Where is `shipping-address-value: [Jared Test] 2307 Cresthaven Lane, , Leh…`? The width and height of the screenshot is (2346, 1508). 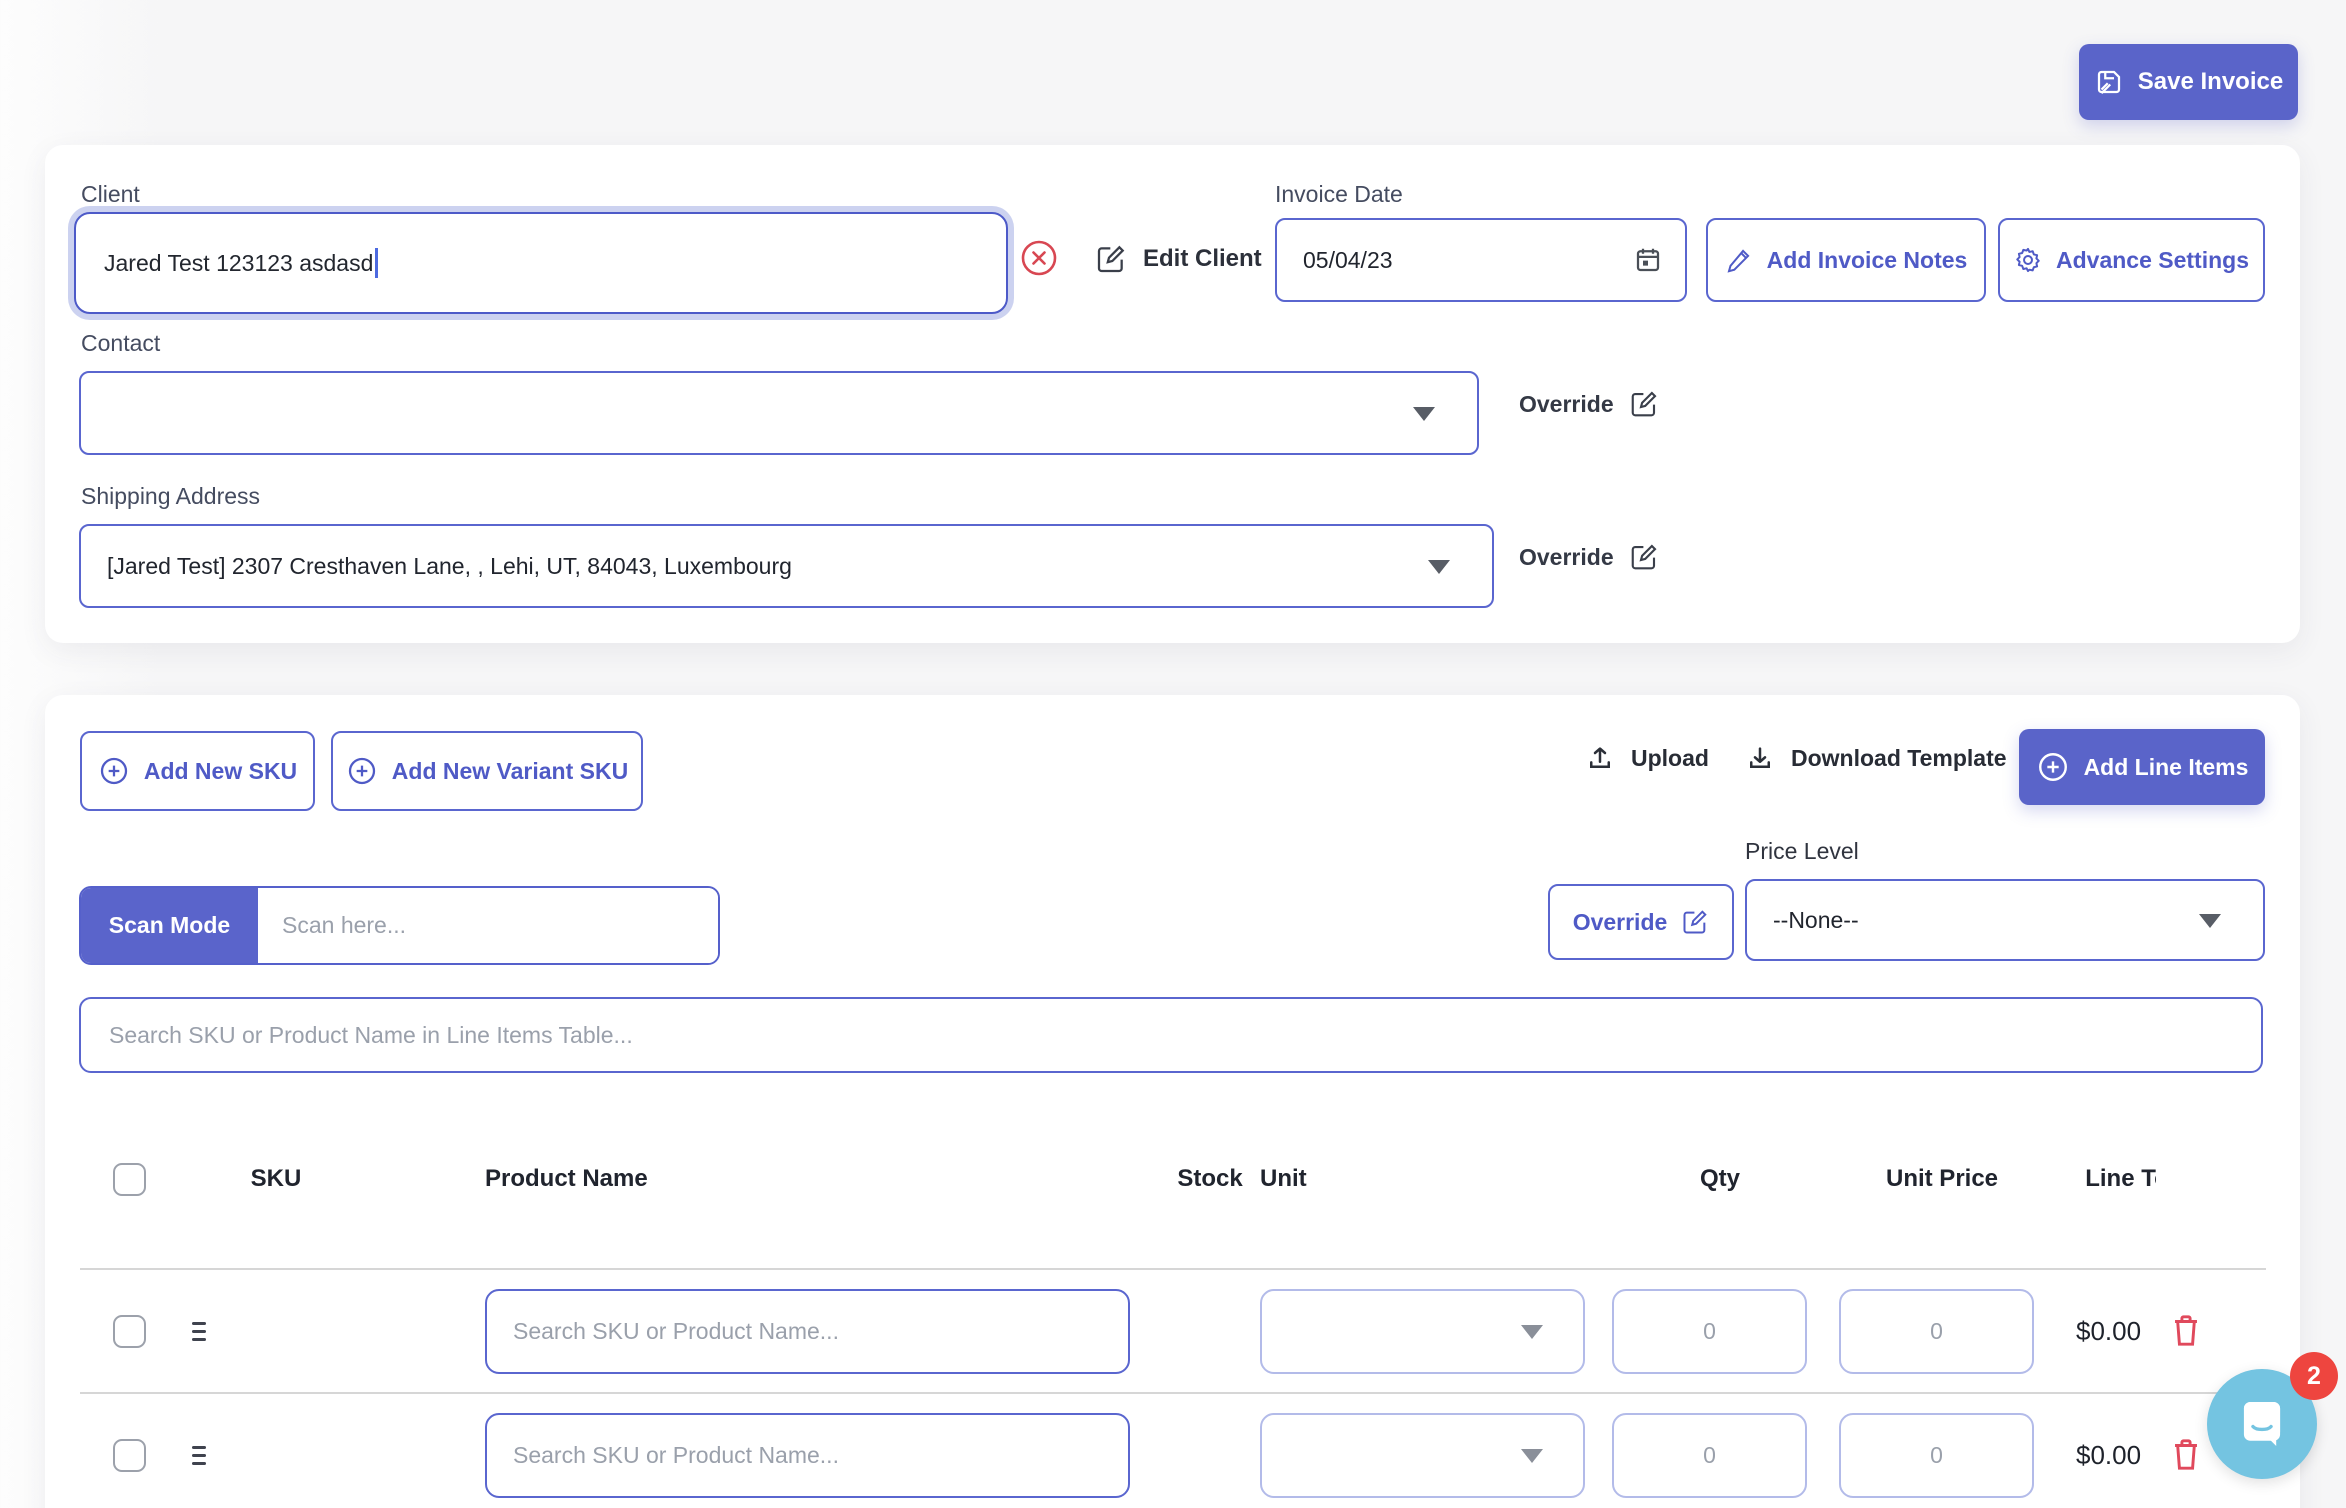 shipping-address-value: [Jared Test] 2307 Cresthaven Lane, , Leh… is located at coordinates (449, 565).